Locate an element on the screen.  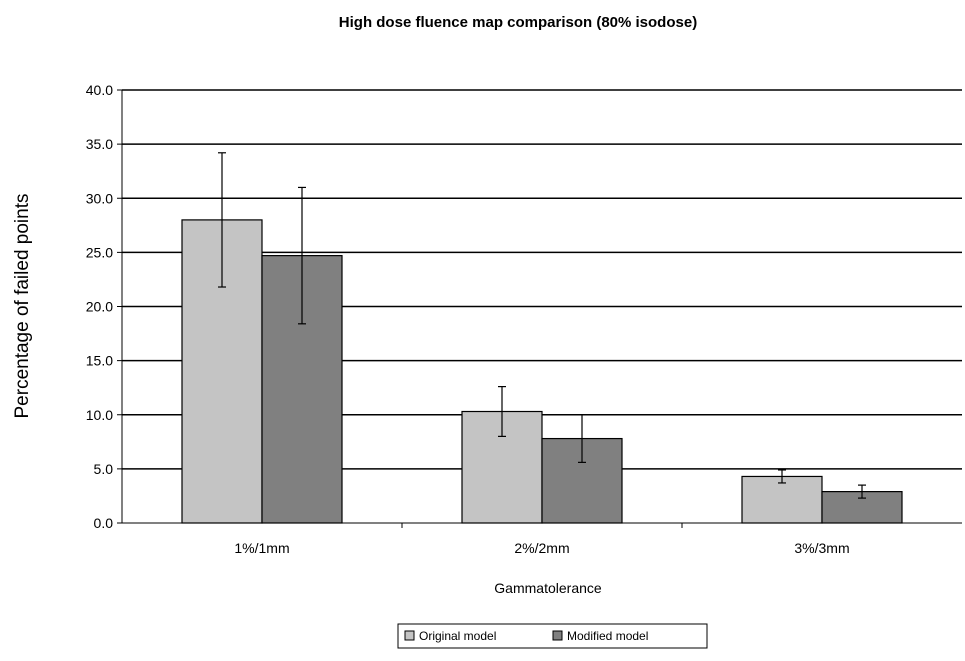
y-tick-label: 20.0 is located at coordinates (99, 307).